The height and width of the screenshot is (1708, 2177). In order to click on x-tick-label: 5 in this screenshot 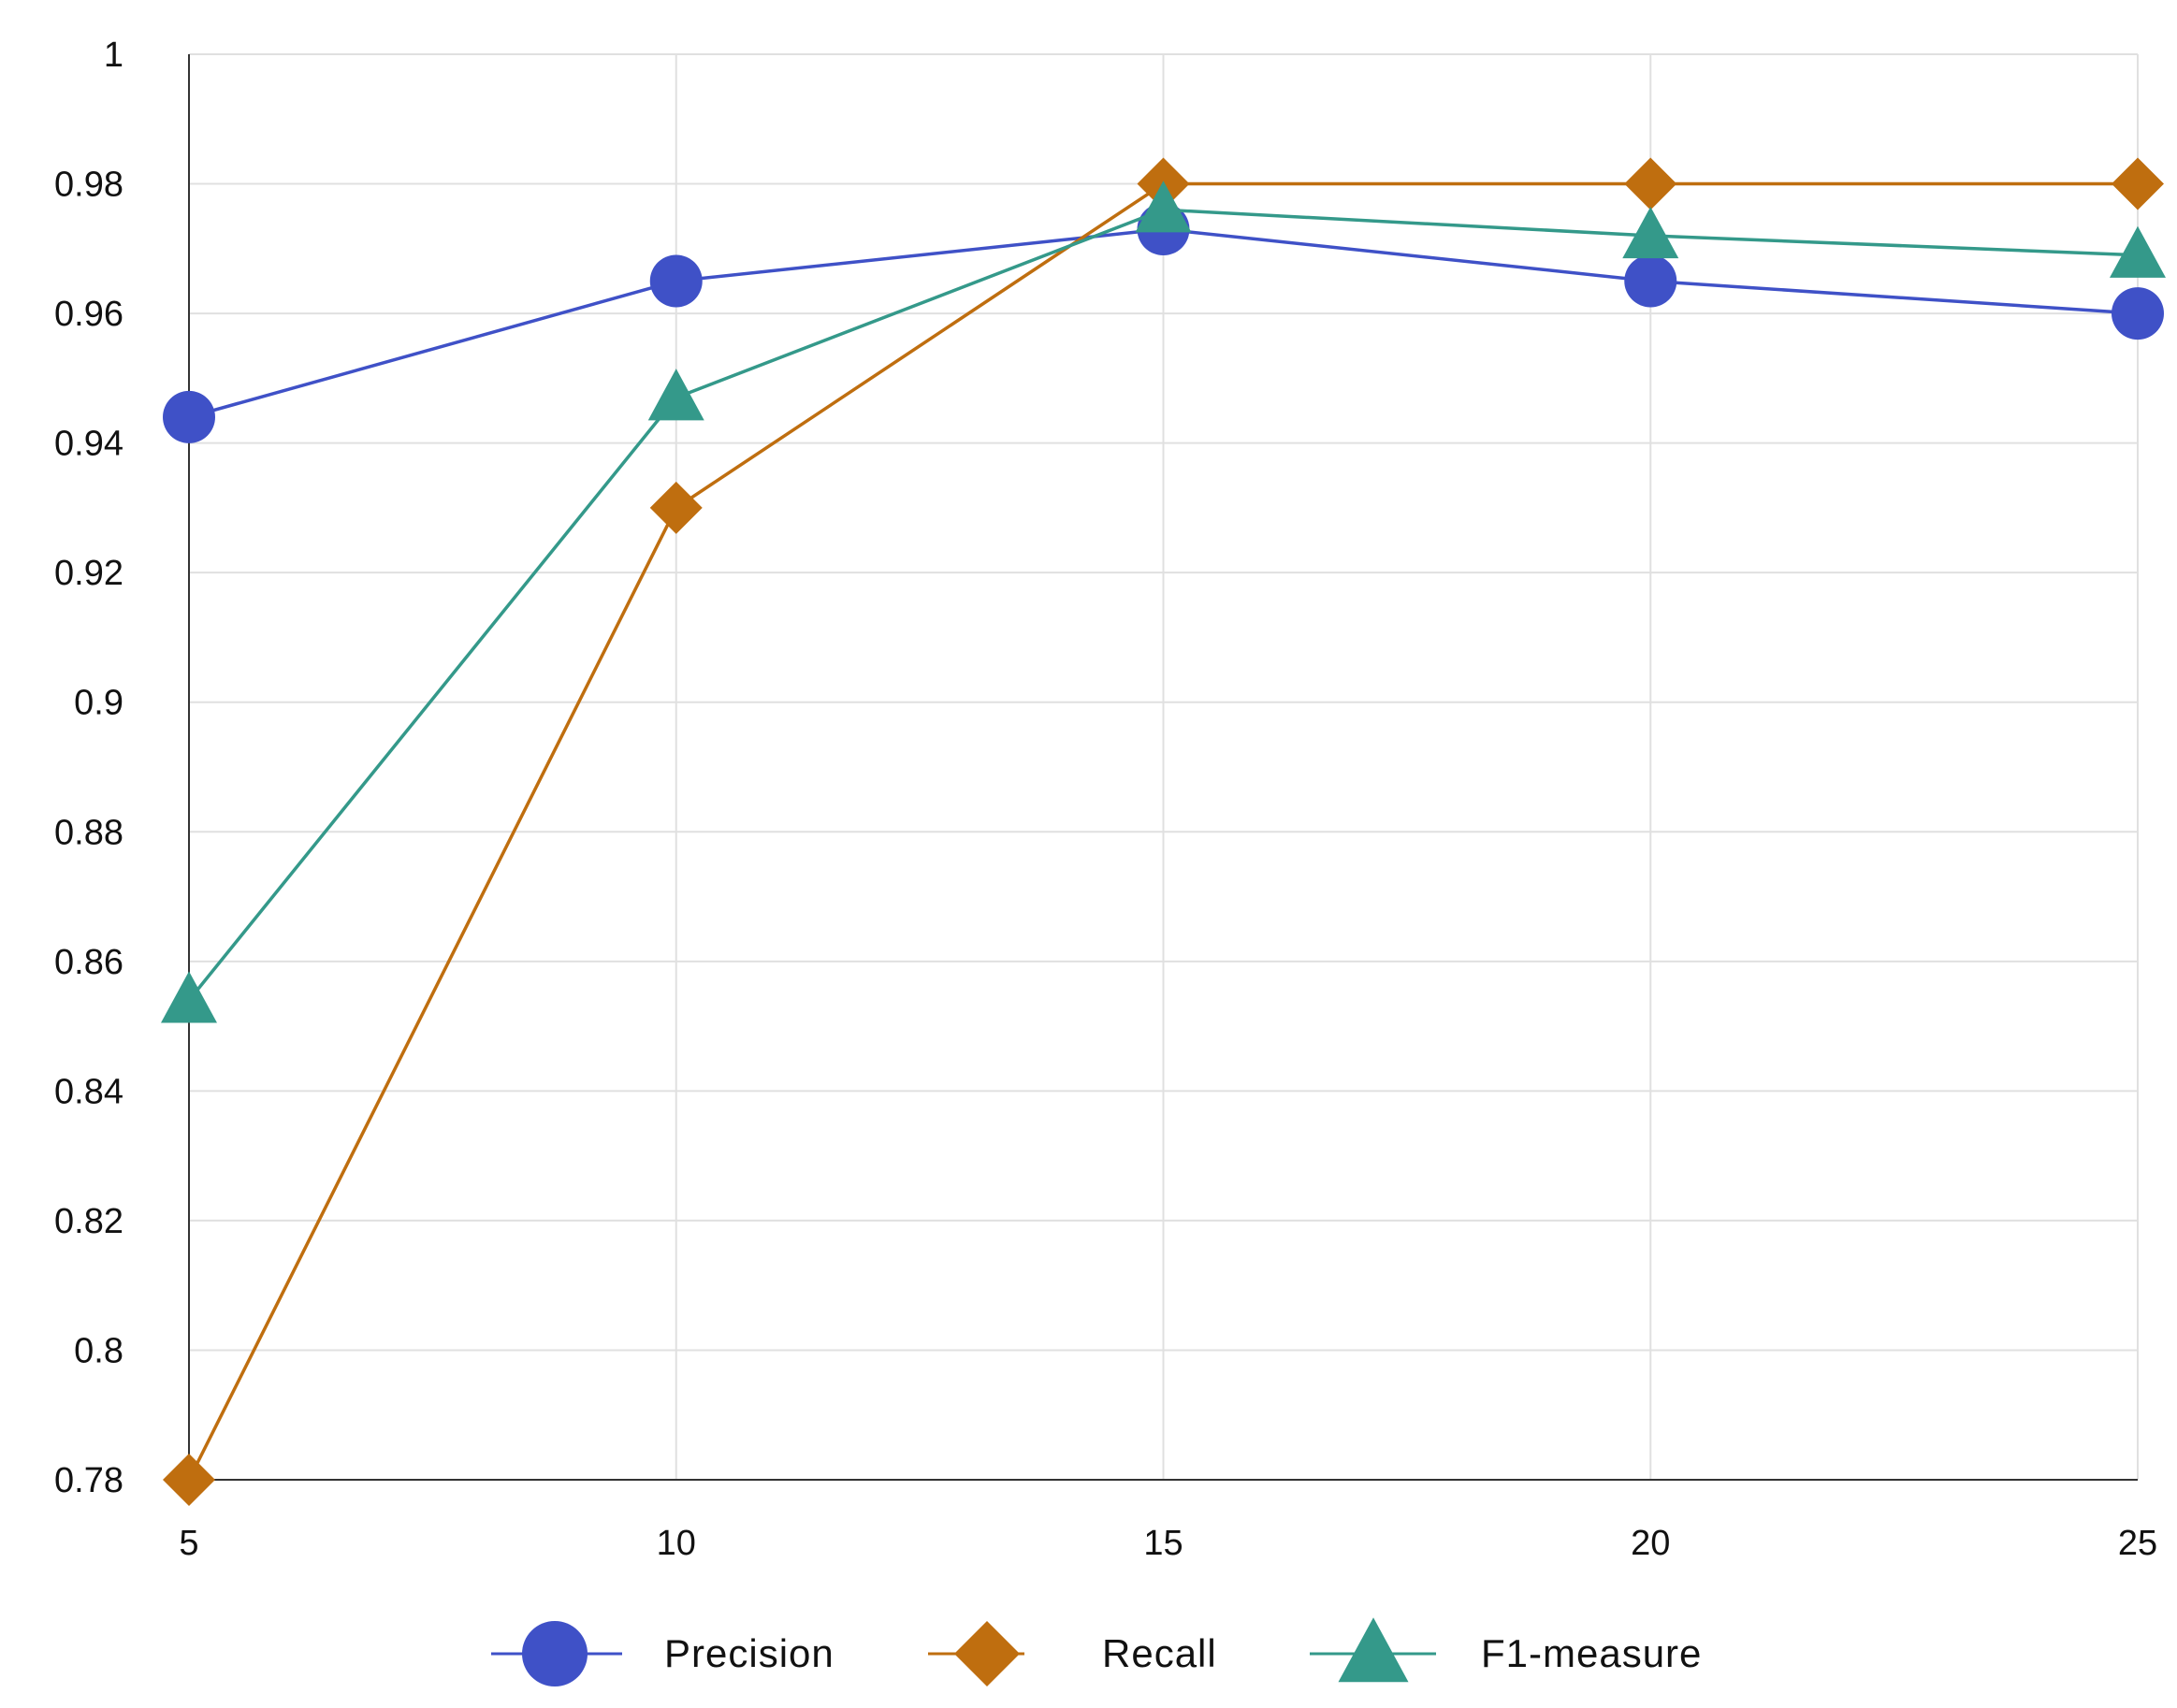, I will do `click(188, 1543)`.